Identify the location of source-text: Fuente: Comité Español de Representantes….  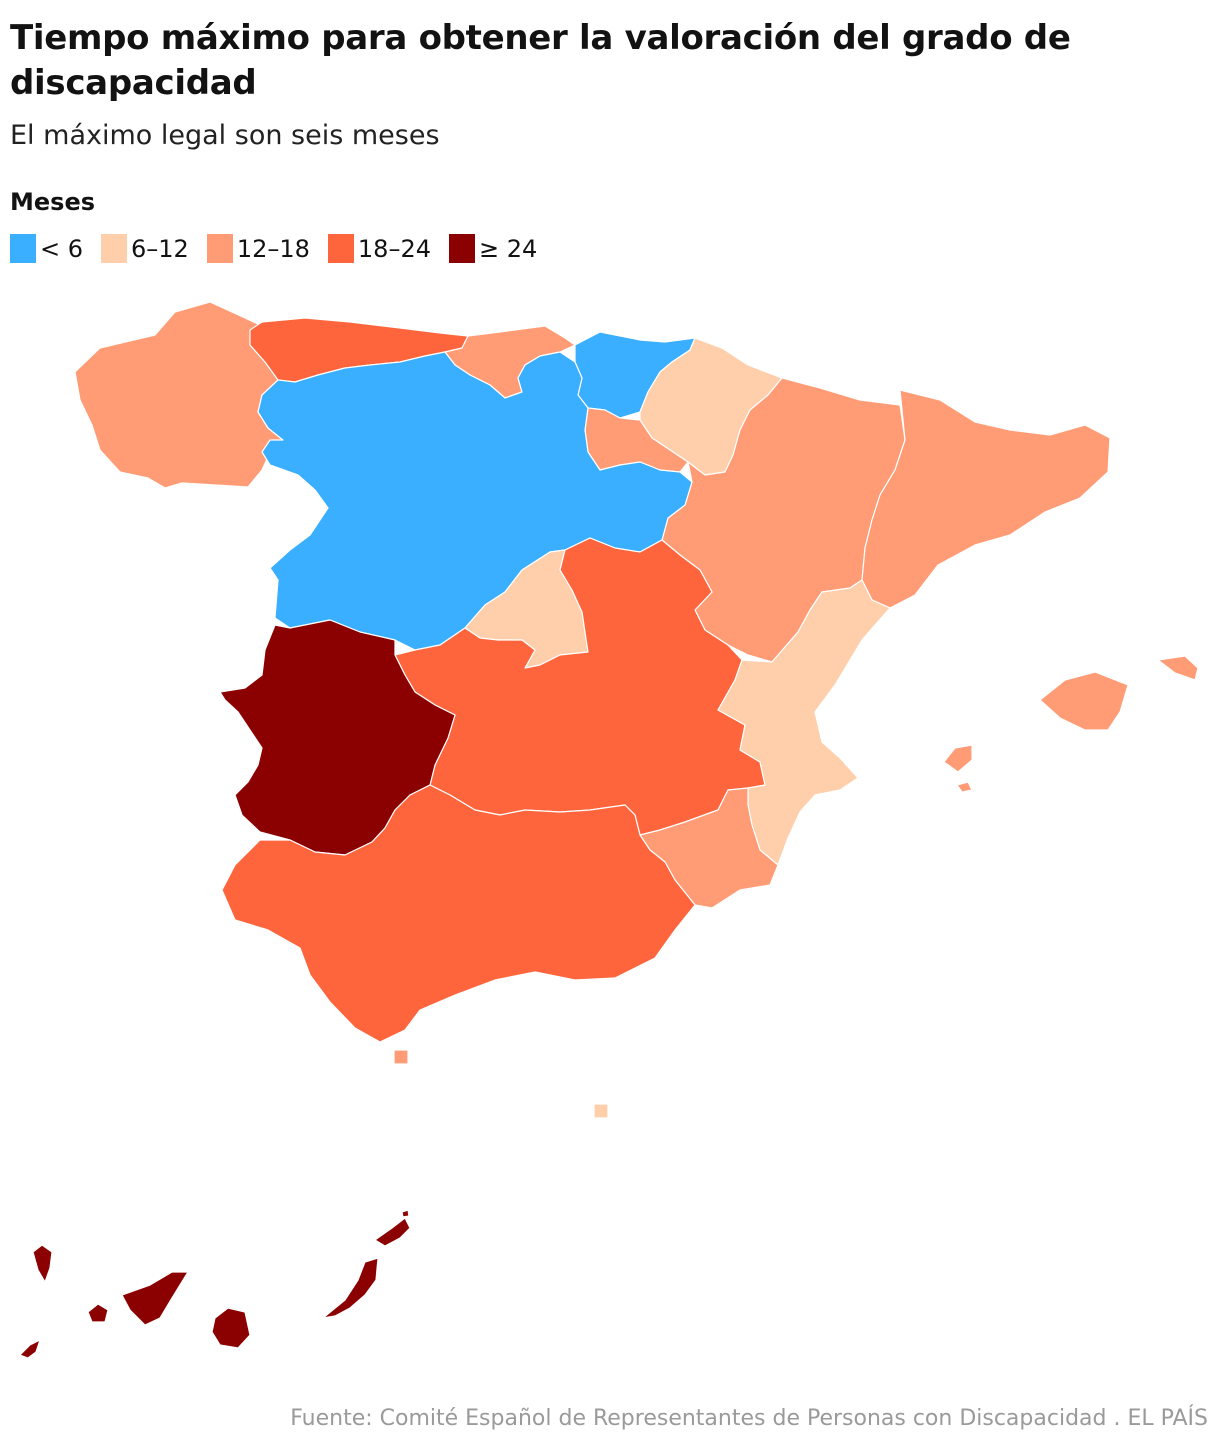
(698, 1418).